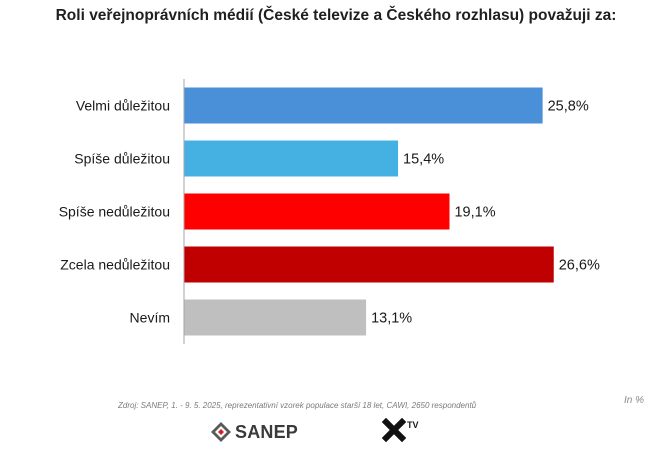  Describe the element at coordinates (150, 318) in the screenshot. I see `category-label: Nevím` at that location.